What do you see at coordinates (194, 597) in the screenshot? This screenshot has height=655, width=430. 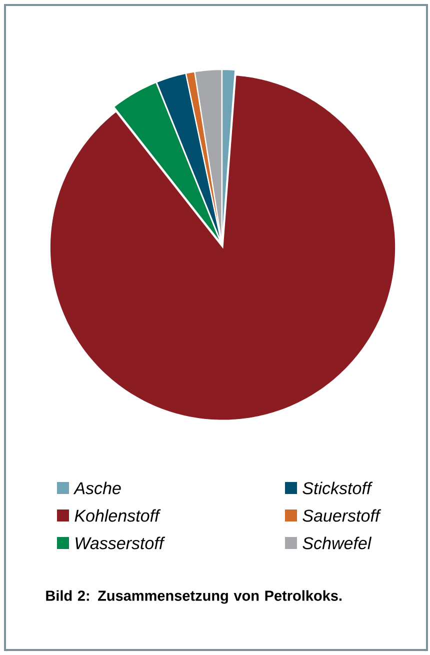 I see `text: Bild 2: Zusammensetzung von Petrolkoks.` at bounding box center [194, 597].